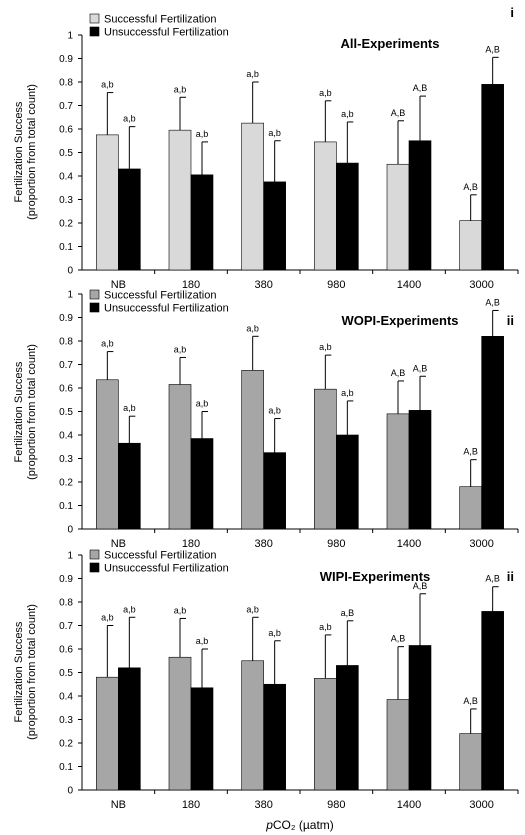 The height and width of the screenshot is (835, 525). I want to click on panel-1-y-tick-label: 1, so click(70, 36).